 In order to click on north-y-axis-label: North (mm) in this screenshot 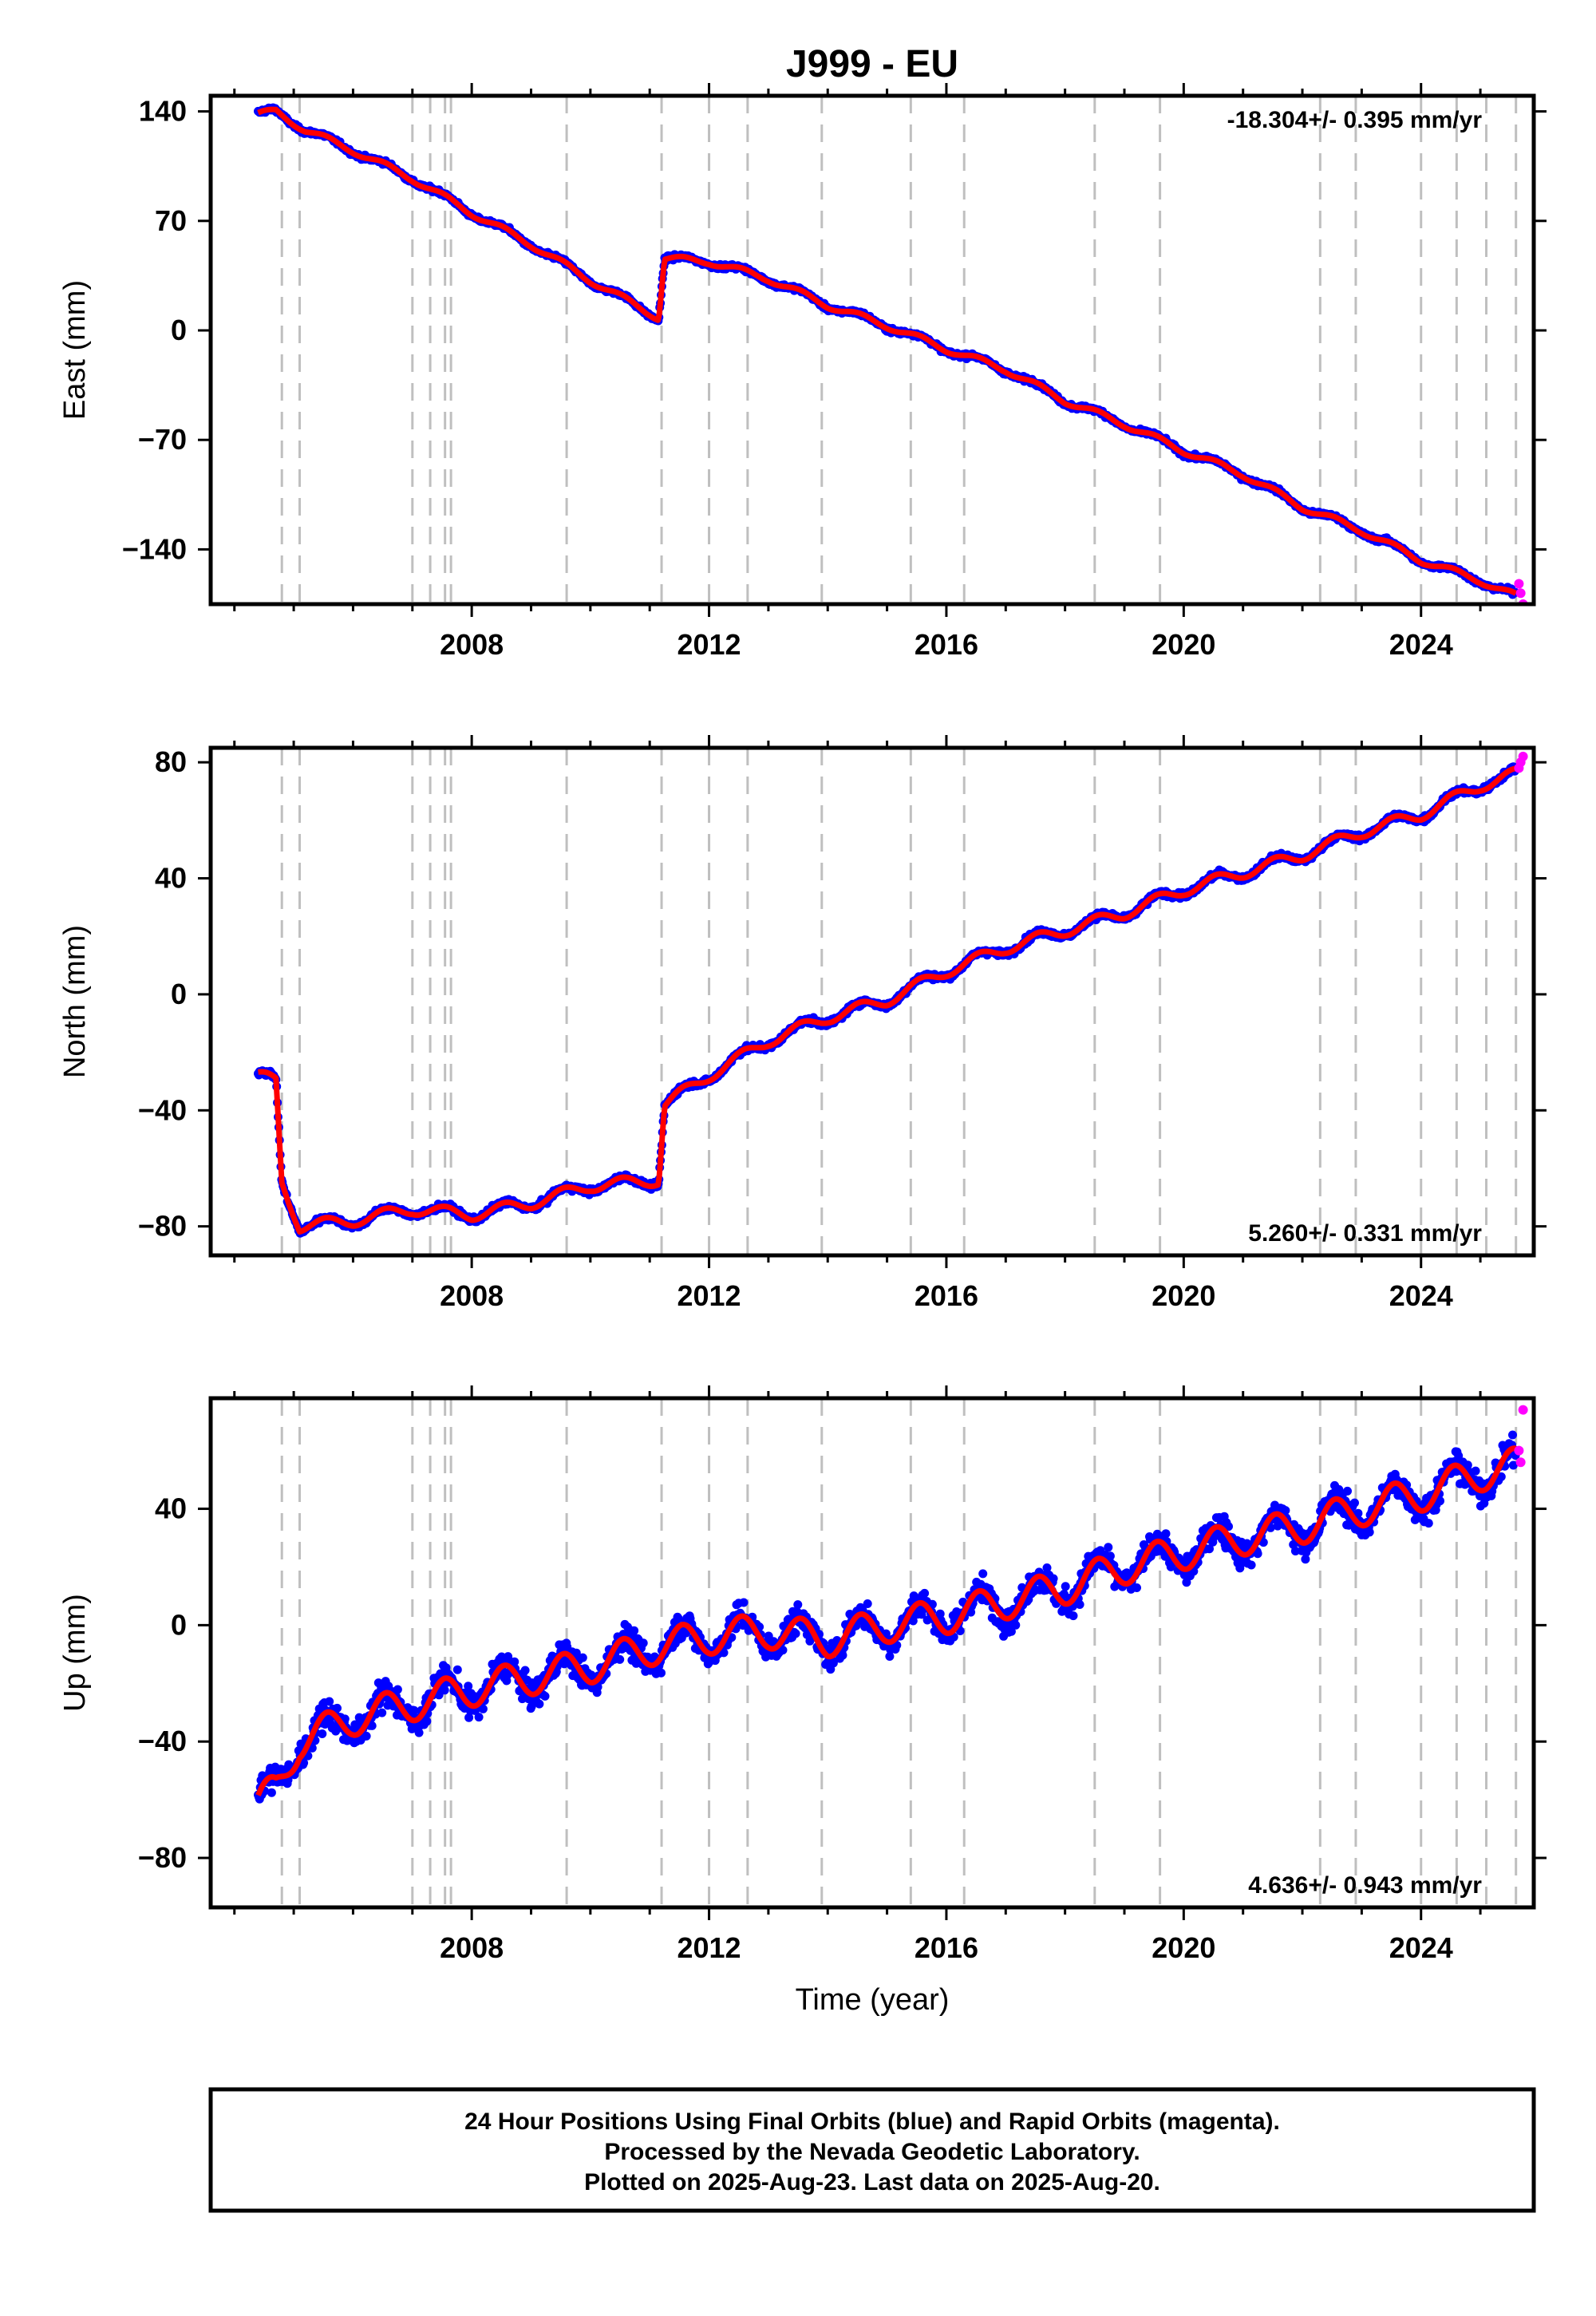, I will do `click(75, 1001)`.